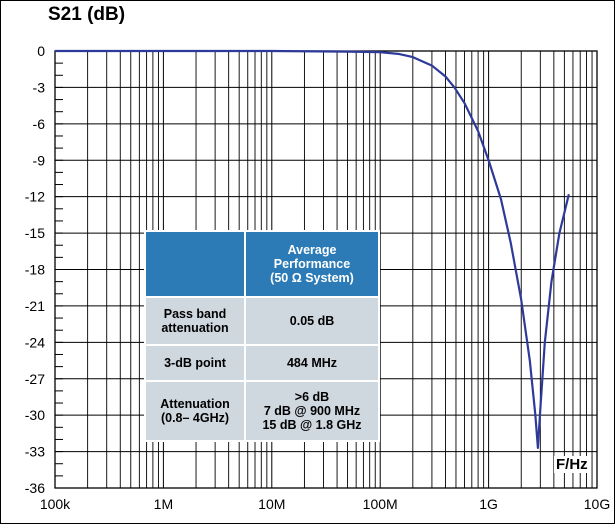 The image size is (615, 524). I want to click on y-tick-label: -15, so click(35, 233).